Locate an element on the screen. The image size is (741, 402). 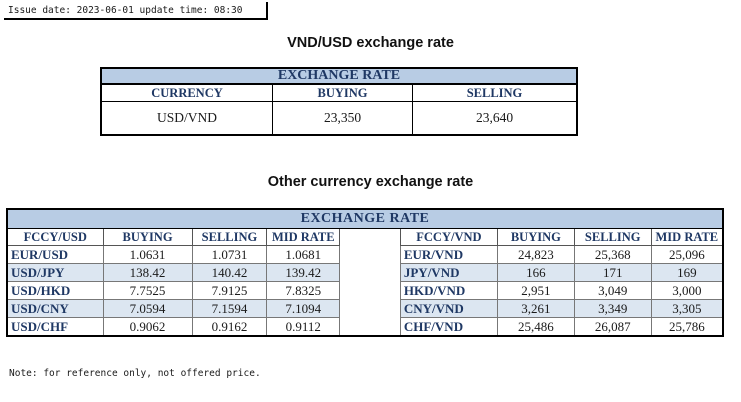
rate-cell: 7.7525 is located at coordinates (147, 290).